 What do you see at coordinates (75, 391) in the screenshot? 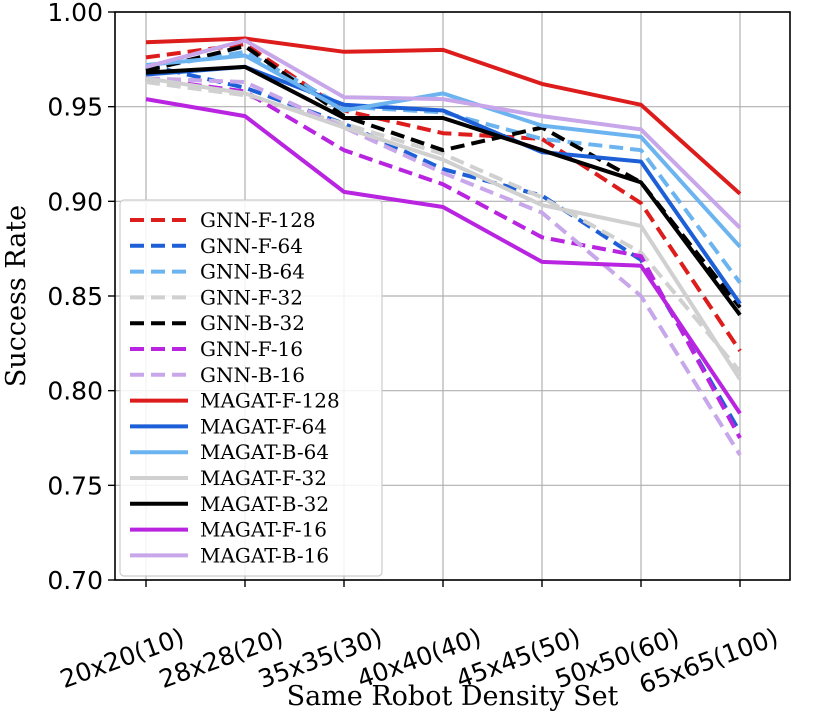
I see `y-tick-label: 0.80` at bounding box center [75, 391].